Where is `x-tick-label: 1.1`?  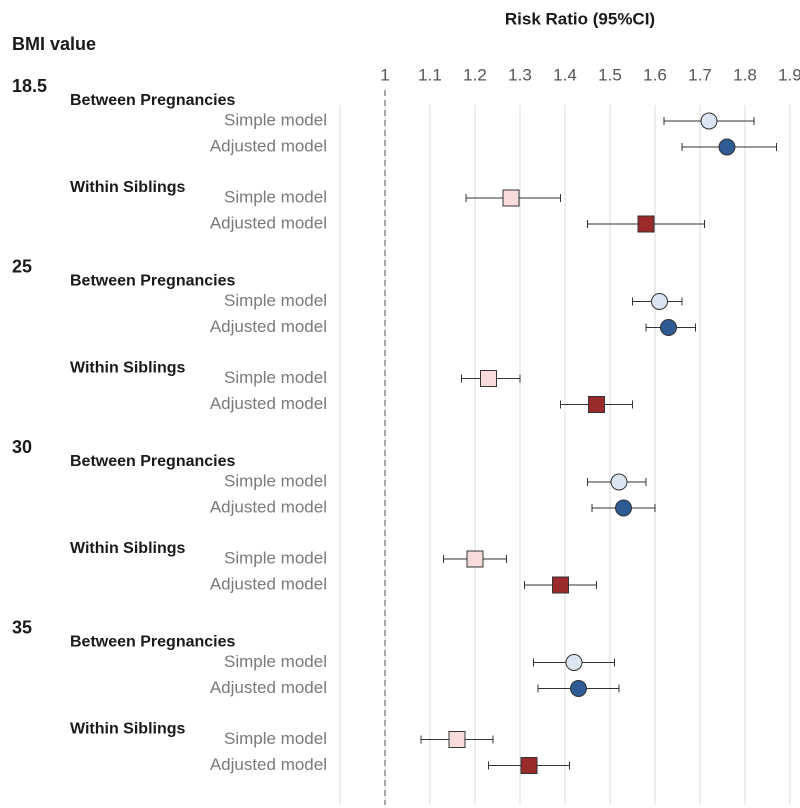
x-tick-label: 1.1 is located at coordinates (430, 74).